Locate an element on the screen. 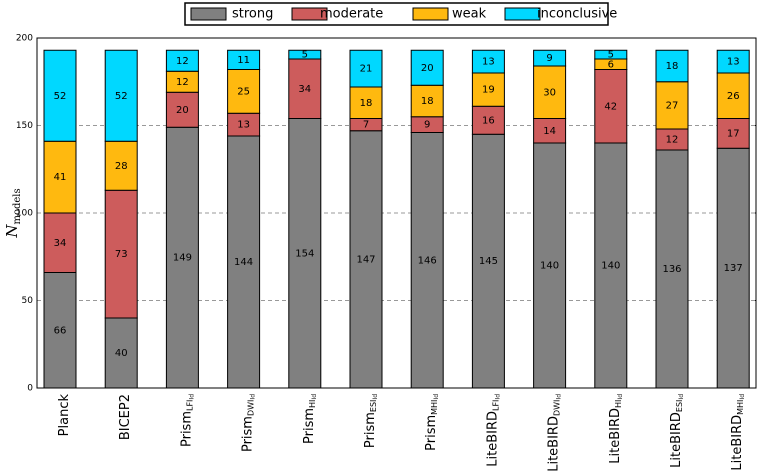 Image resolution: width=758 pixels, height=474 pixels. x-tick-label: BICEP2 is located at coordinates (125, 417).